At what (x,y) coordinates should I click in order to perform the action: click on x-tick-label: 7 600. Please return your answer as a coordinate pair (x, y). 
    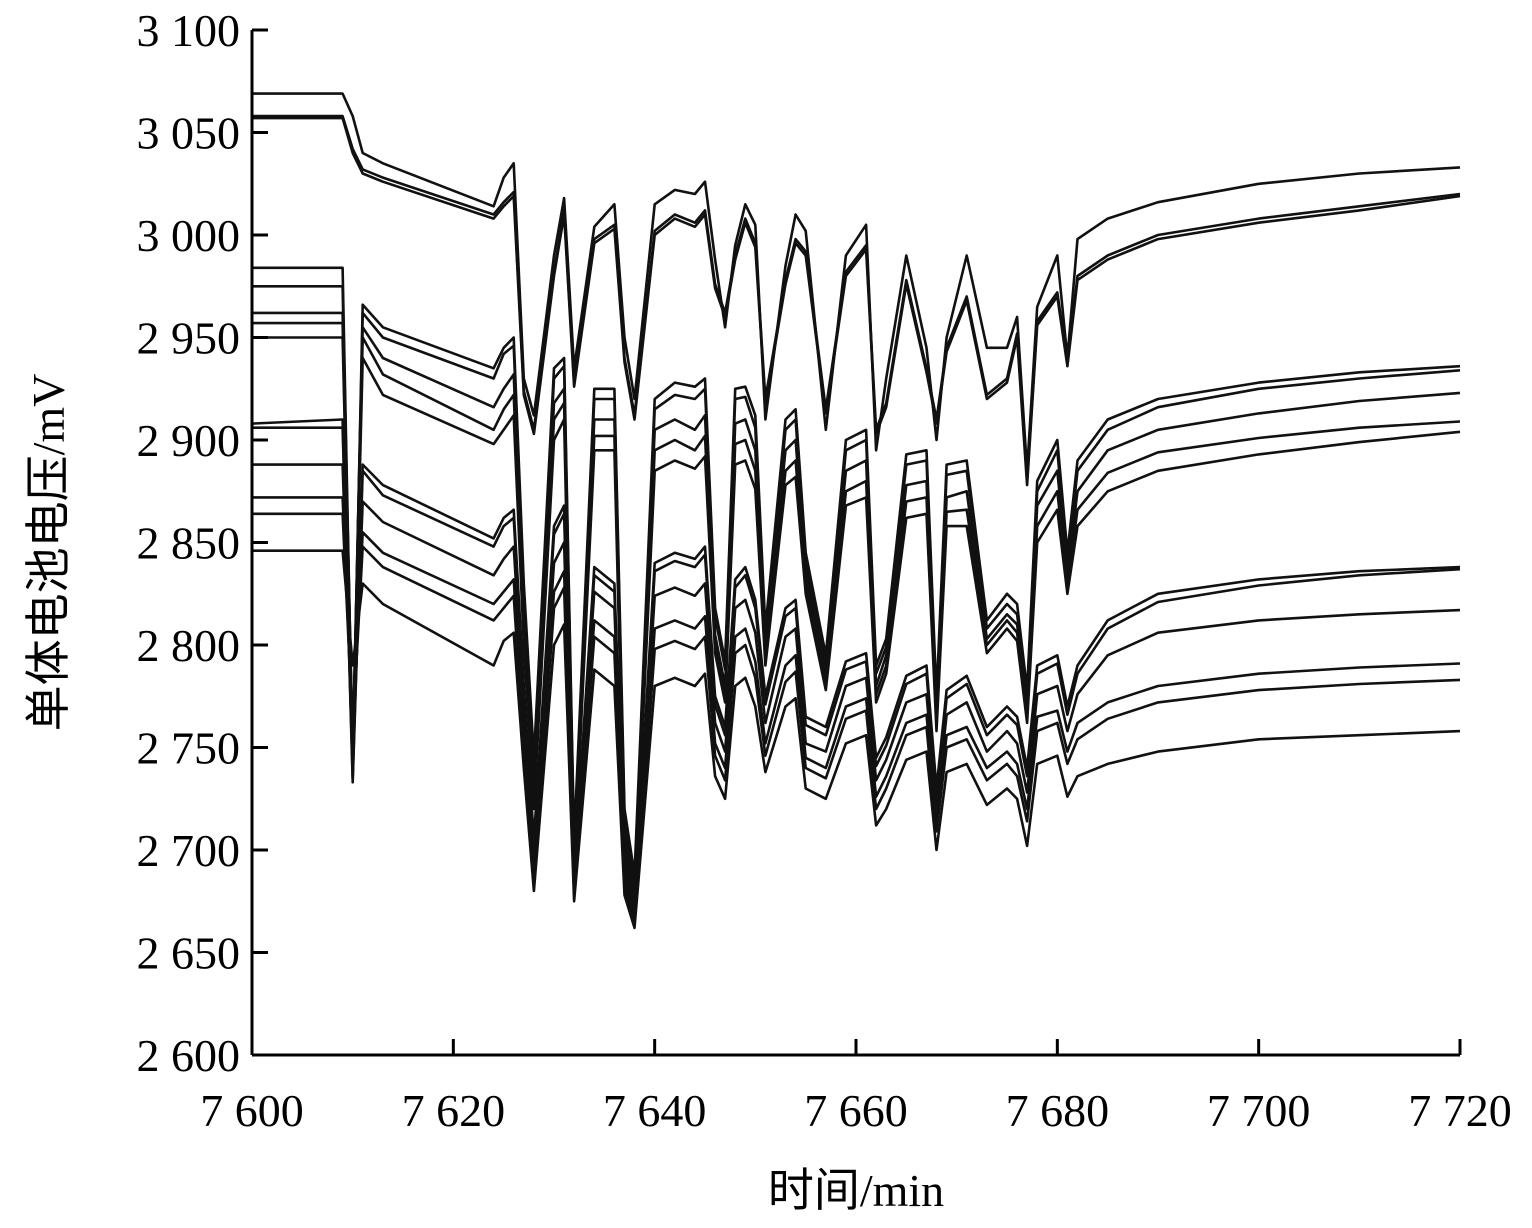
    Looking at the image, I should click on (252, 1110).